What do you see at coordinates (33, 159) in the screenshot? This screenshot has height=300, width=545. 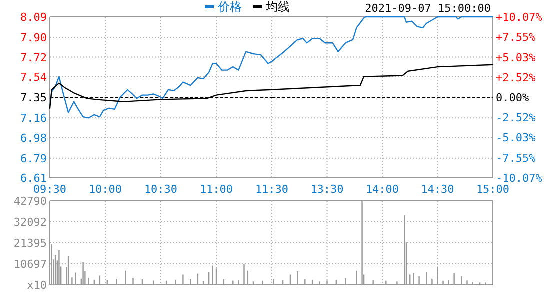 I see `y-tick-label: 6.79` at bounding box center [33, 159].